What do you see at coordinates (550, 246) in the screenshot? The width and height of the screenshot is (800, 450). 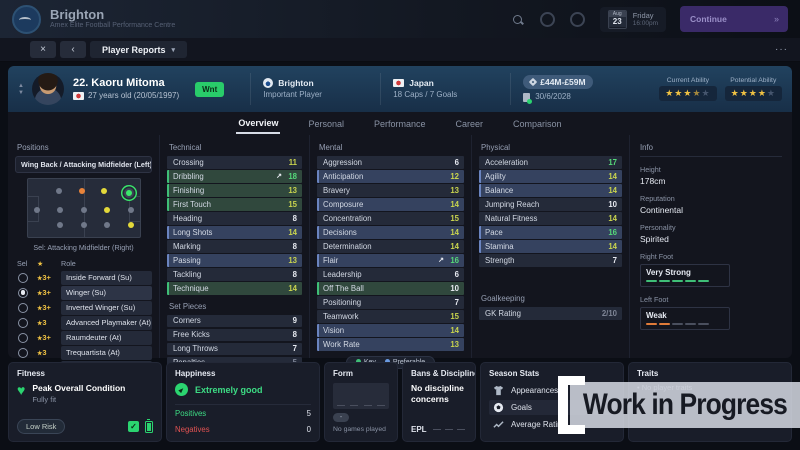 I see `attribute-row: Stamina 14` at bounding box center [550, 246].